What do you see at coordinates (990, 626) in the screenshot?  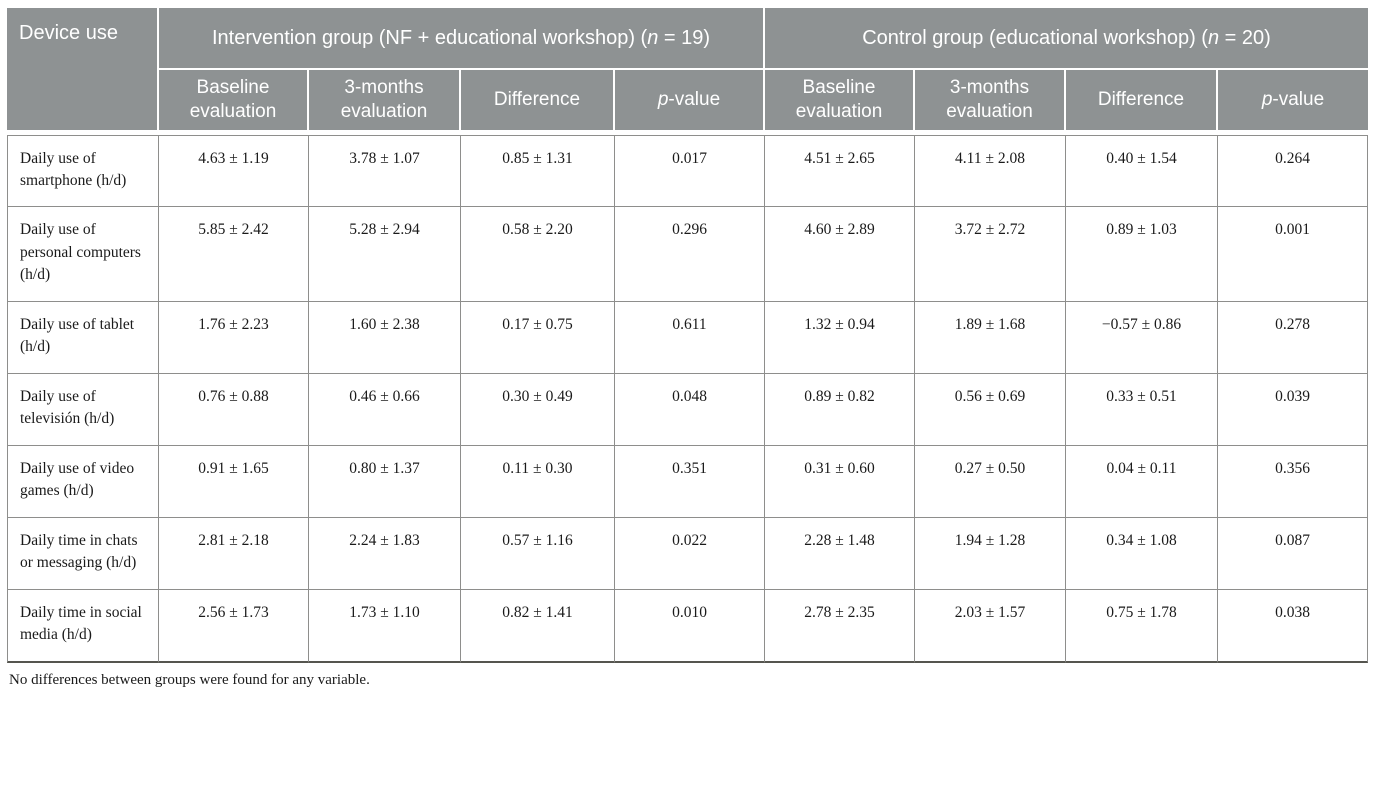 I see `data-cell: 2.03 ± 1.57` at bounding box center [990, 626].